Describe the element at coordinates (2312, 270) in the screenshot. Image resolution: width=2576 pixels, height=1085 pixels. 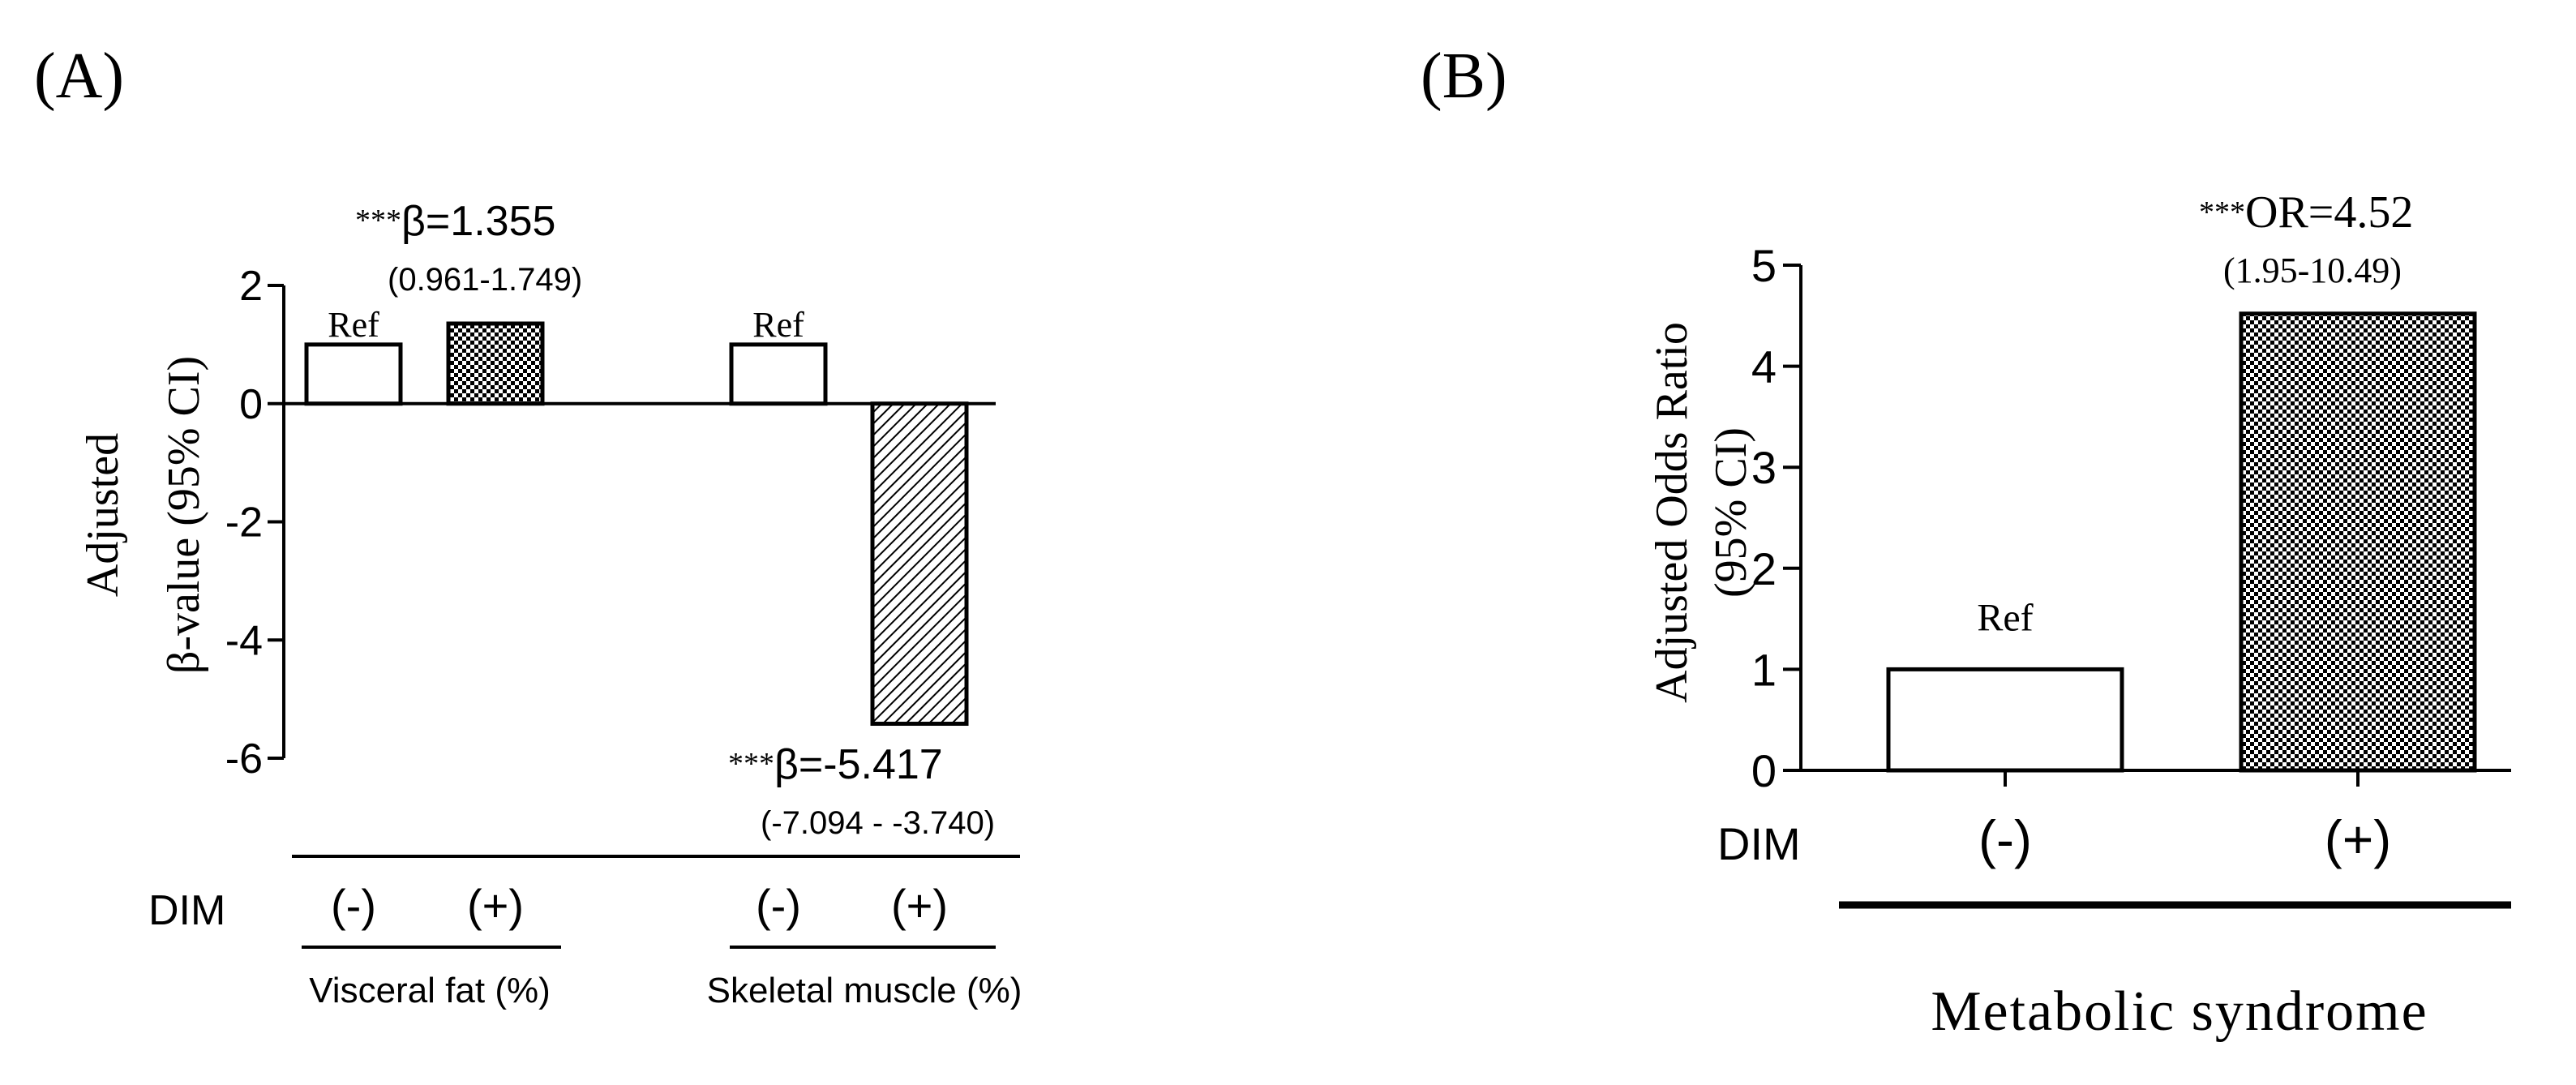
I see `panel-b-annotation-ci: (1.95-10.49)` at that location.